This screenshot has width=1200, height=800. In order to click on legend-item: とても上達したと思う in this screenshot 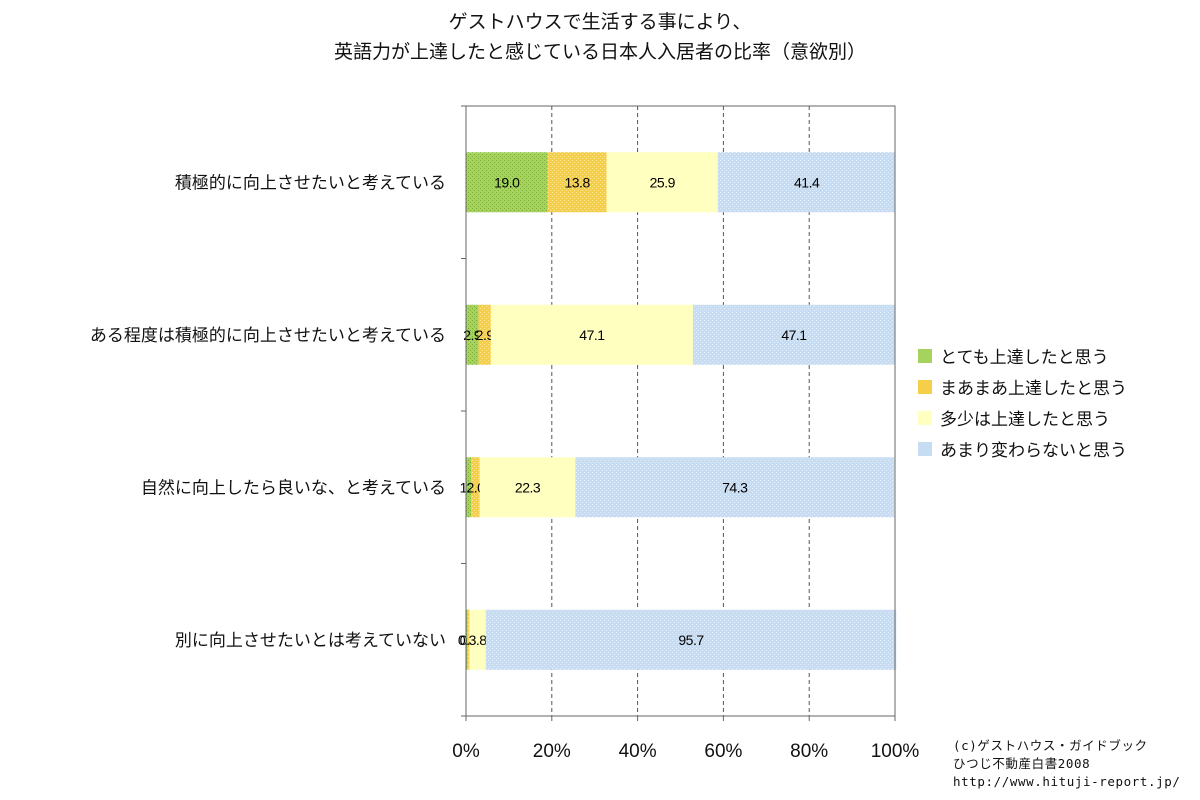, I will do `click(1053, 355)`.